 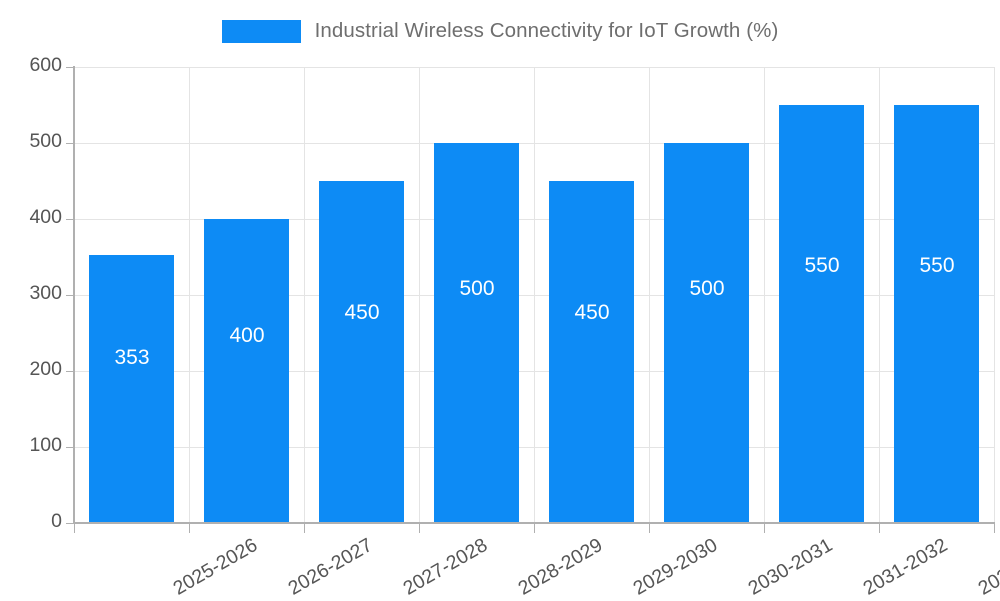 What do you see at coordinates (247, 335) in the screenshot?
I see `bar-value-label: 400` at bounding box center [247, 335].